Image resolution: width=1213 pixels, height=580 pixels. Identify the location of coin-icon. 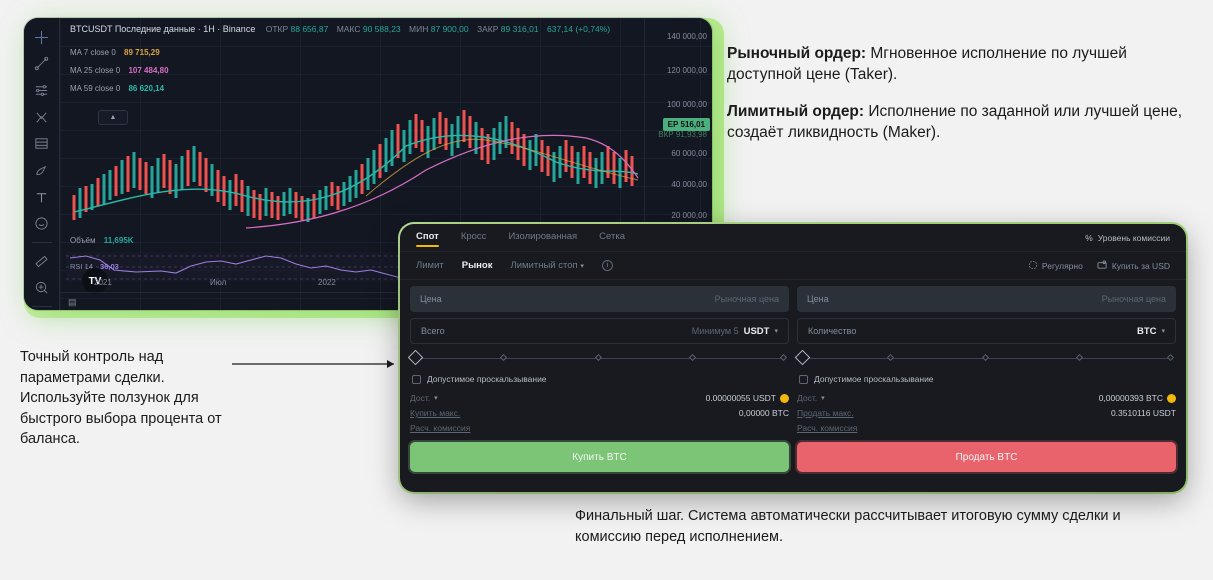
(784, 398).